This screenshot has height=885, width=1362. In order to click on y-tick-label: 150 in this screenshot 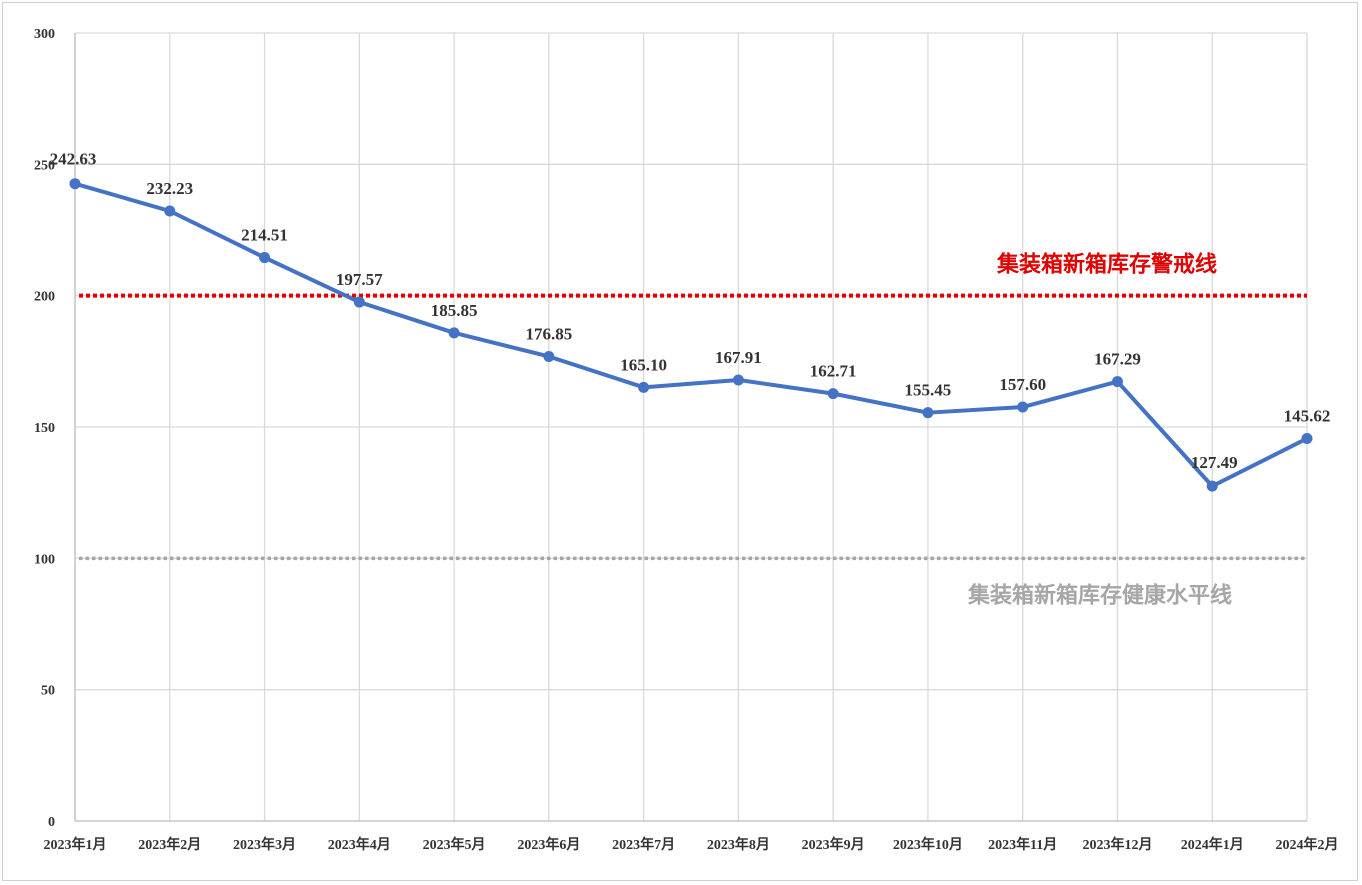, I will do `click(44, 428)`.